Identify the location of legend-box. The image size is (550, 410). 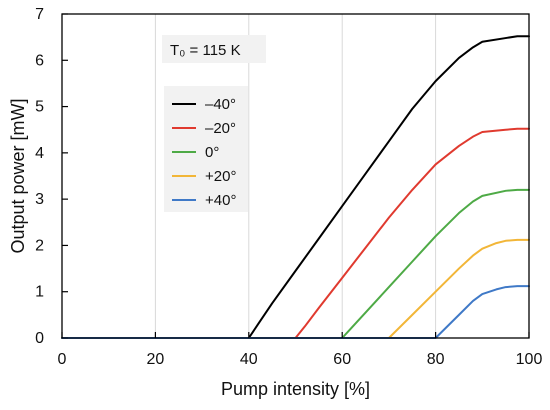
(206, 149).